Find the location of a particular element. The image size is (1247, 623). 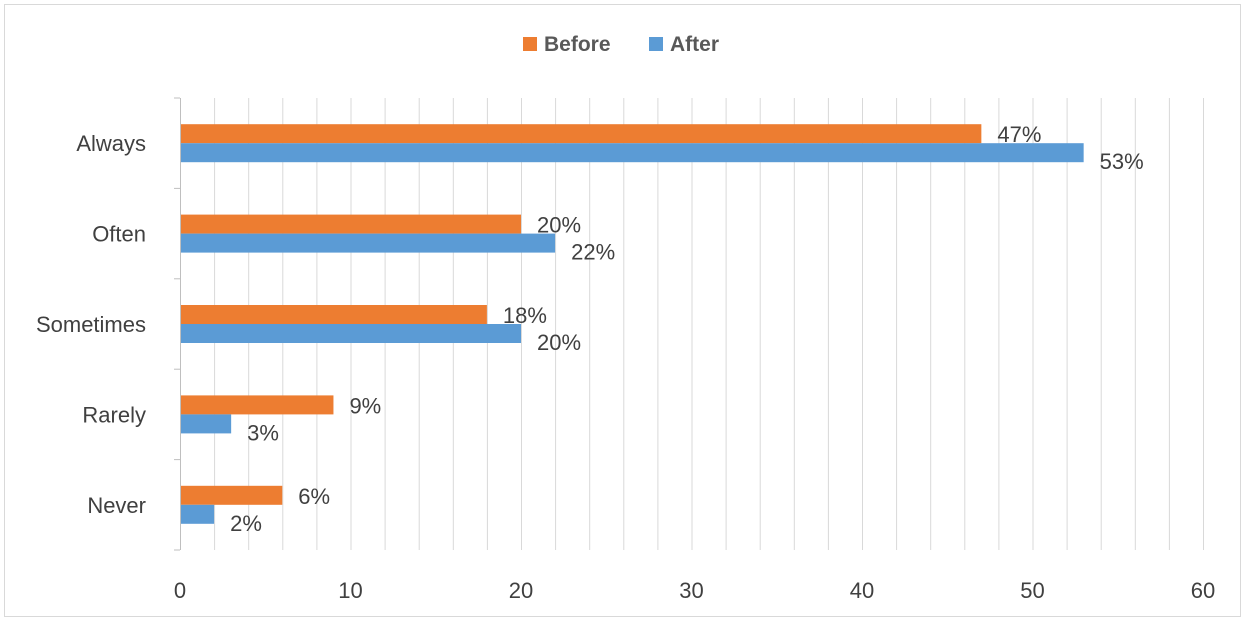

legend-label-before: Before is located at coordinates (577, 44).